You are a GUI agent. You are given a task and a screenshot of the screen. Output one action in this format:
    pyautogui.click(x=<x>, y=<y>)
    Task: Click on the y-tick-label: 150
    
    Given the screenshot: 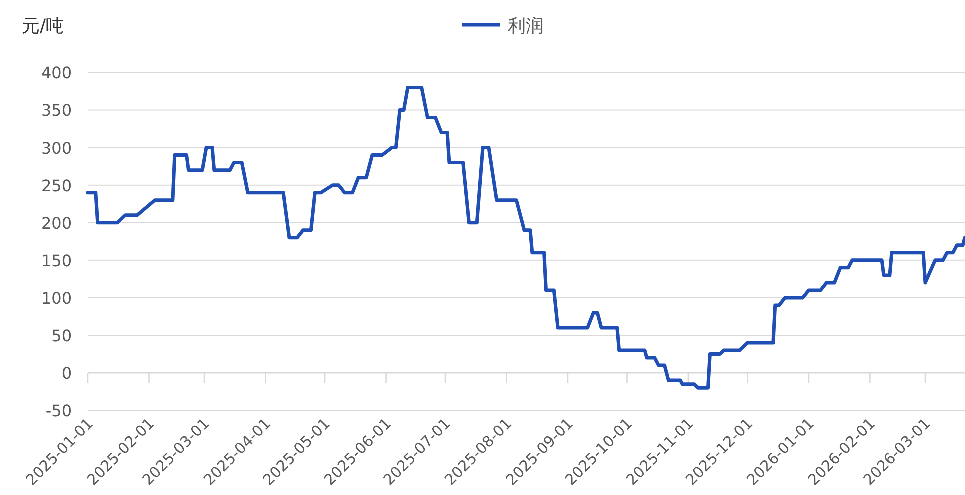 What is the action you would take?
    pyautogui.click(x=56, y=260)
    